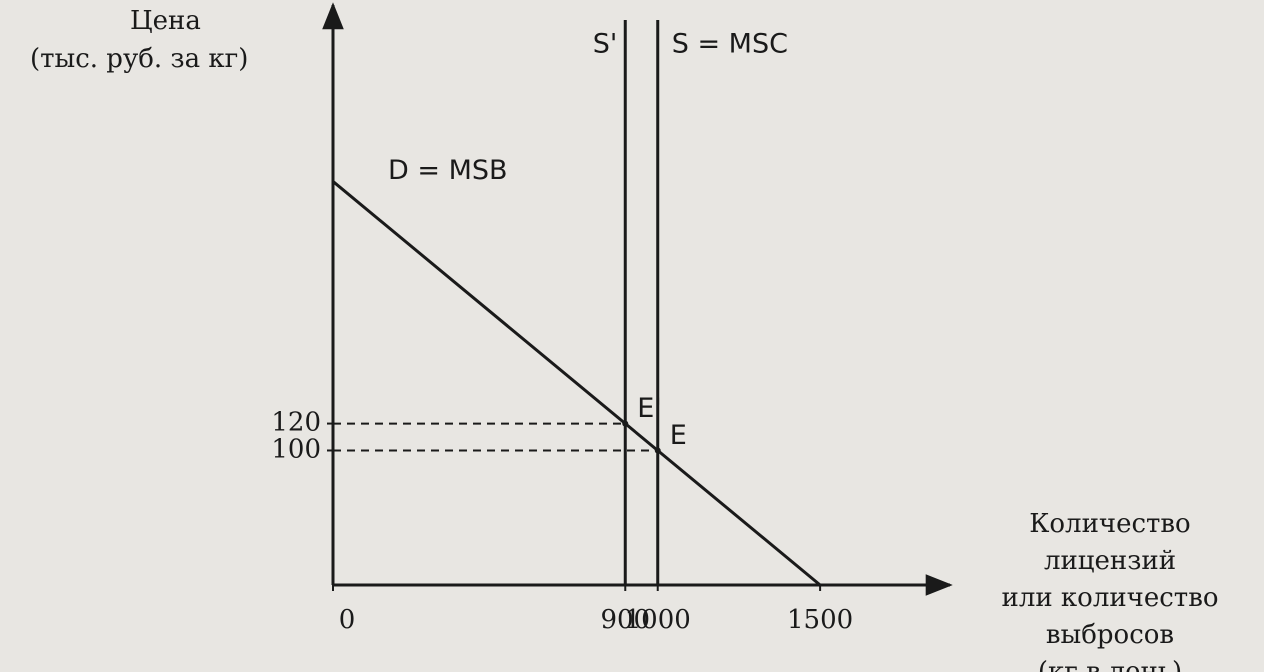 The width and height of the screenshot is (1264, 672). I want to click on y-tick-label: 120, so click(296, 423).